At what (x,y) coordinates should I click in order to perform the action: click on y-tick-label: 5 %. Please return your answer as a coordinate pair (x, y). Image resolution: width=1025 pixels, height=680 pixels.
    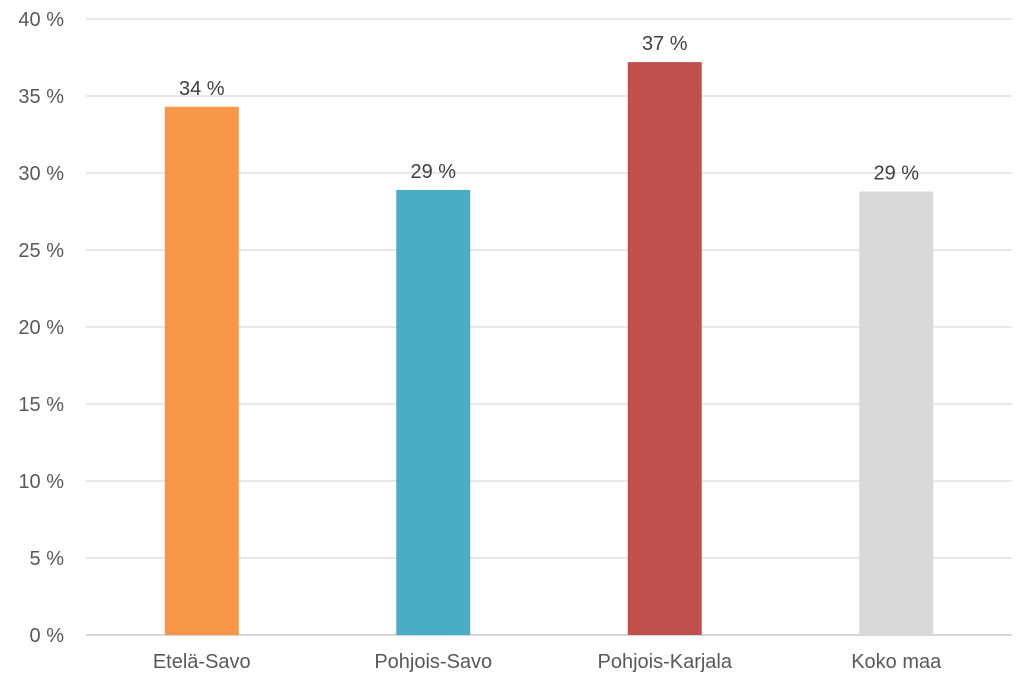
    Looking at the image, I should click on (47, 559).